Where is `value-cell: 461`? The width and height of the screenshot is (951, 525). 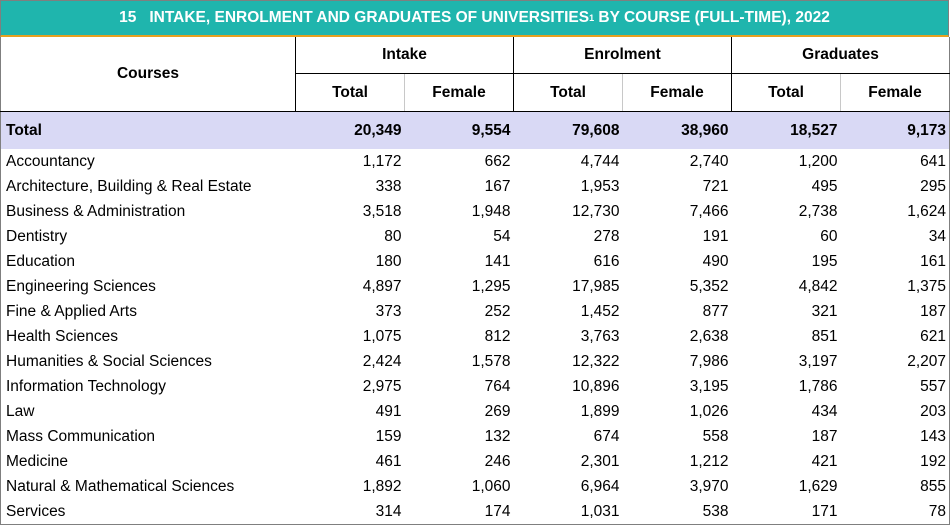 value-cell: 461 is located at coordinates (388, 461).